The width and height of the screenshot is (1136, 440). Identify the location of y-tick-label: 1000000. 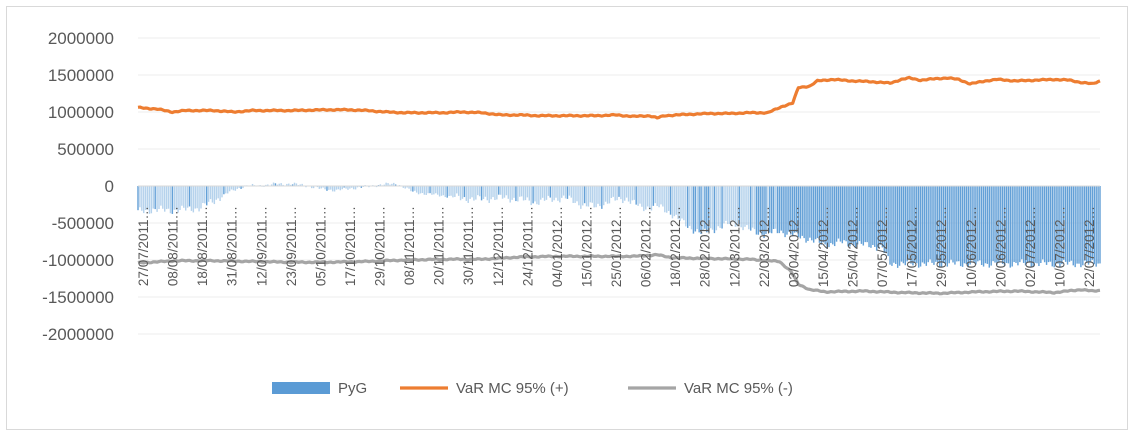
(81, 112).